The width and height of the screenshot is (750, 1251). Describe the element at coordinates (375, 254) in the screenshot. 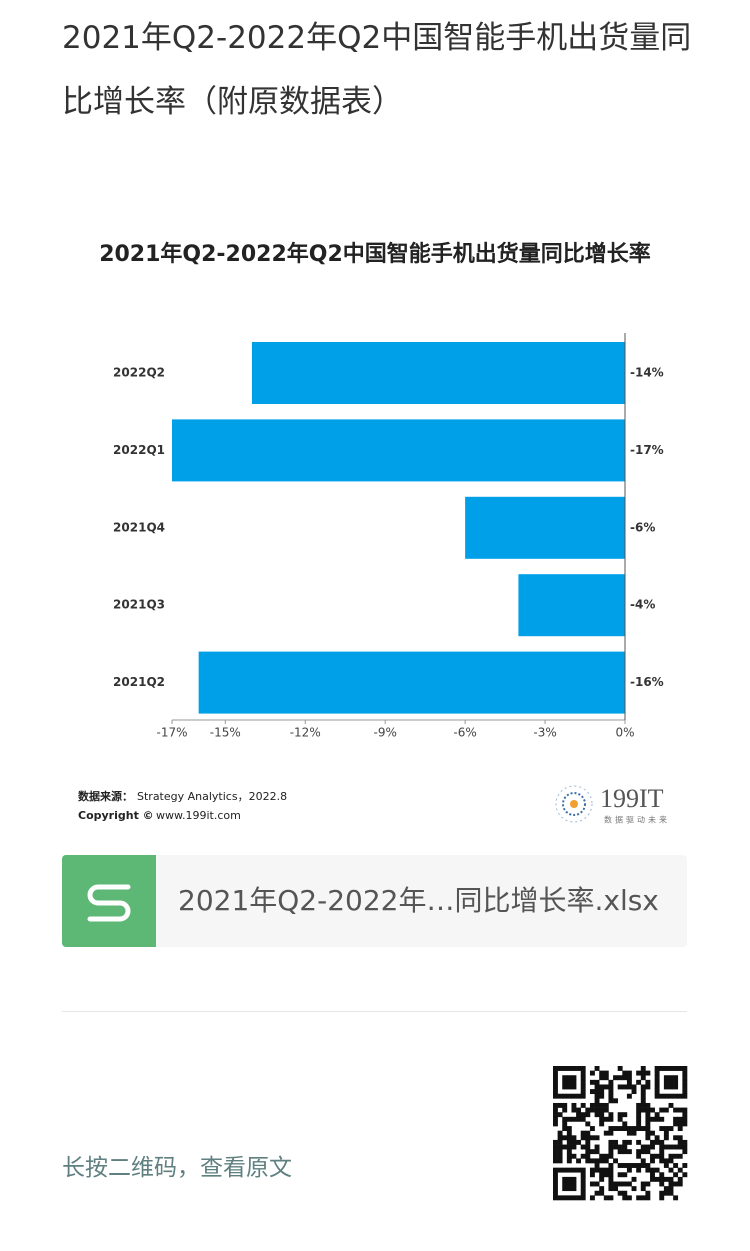

I see `chart-title: 2021年Q2-2022年Q2中国智能手机出货量同比增长率` at that location.